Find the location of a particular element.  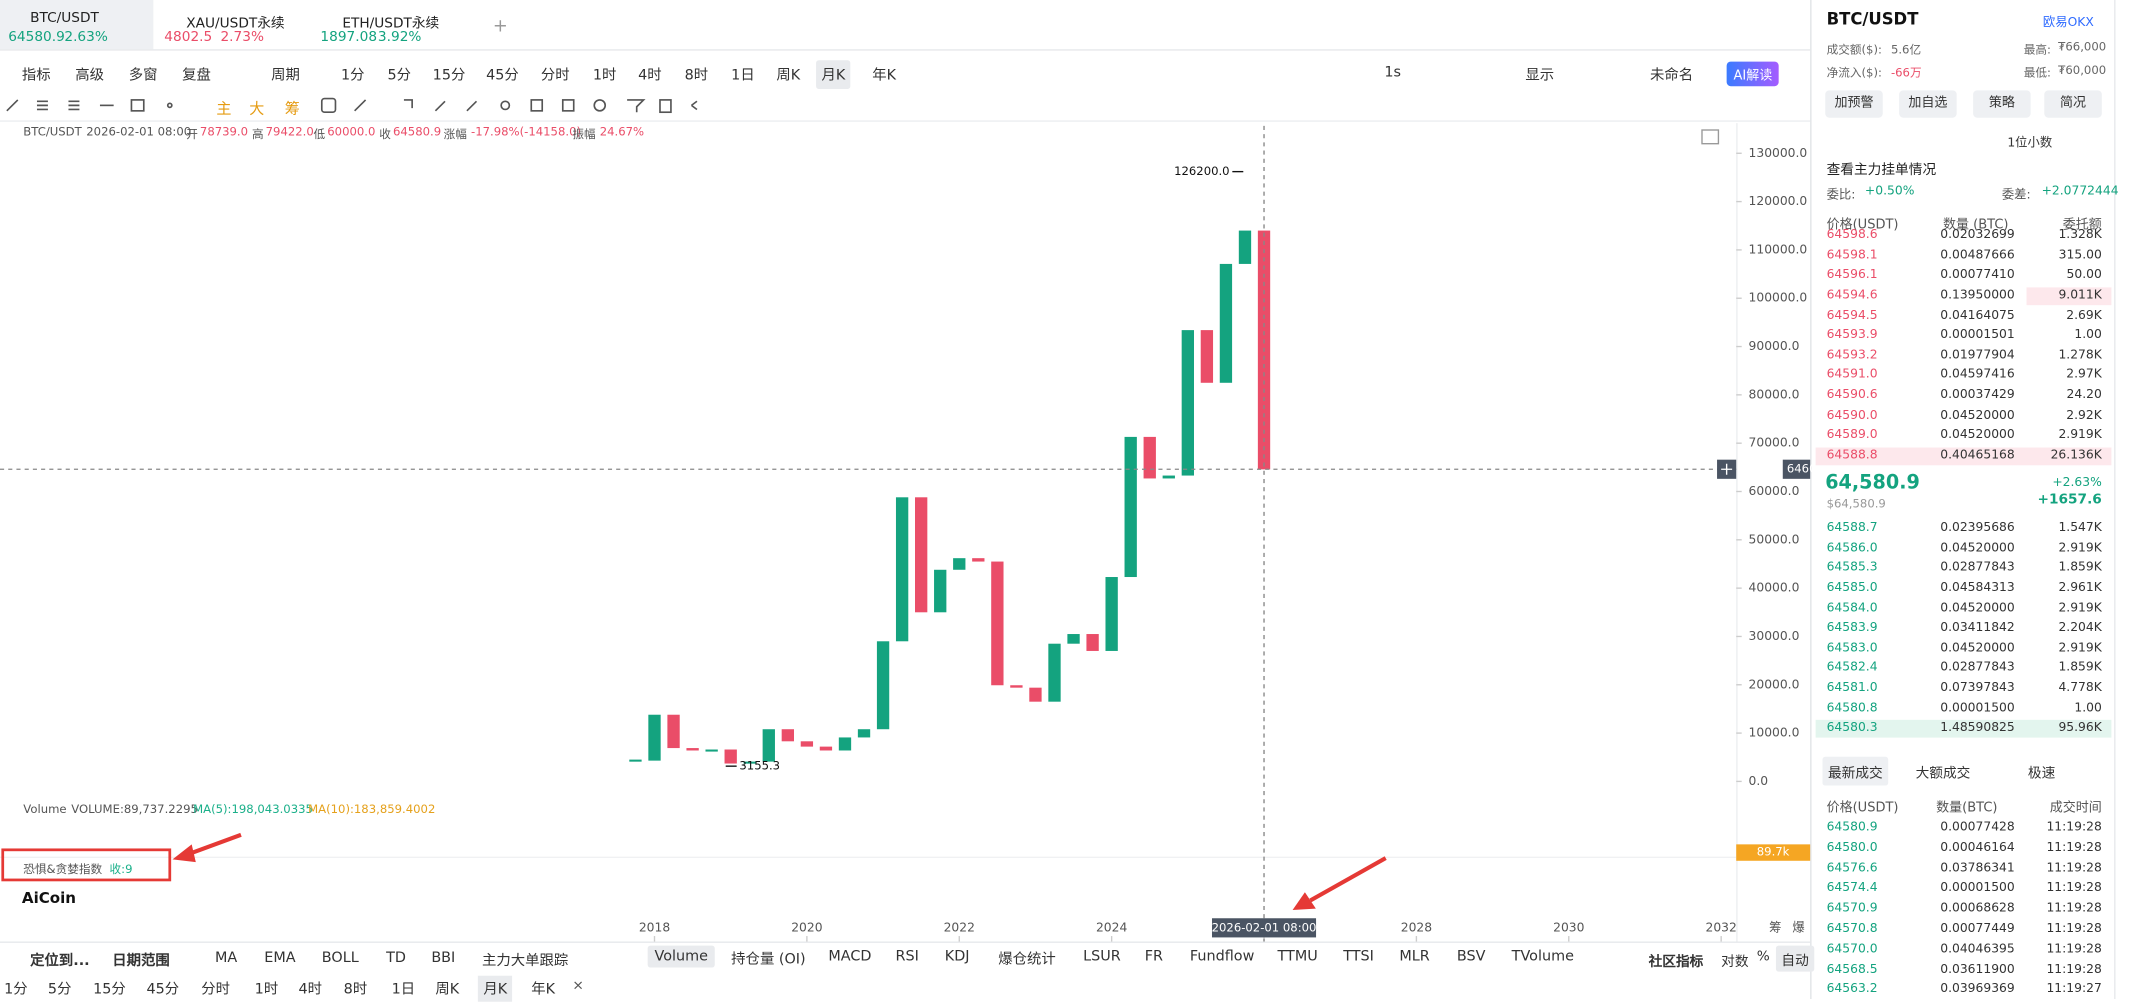

ob-trade-tab: 最新成交 is located at coordinates (1855, 771).